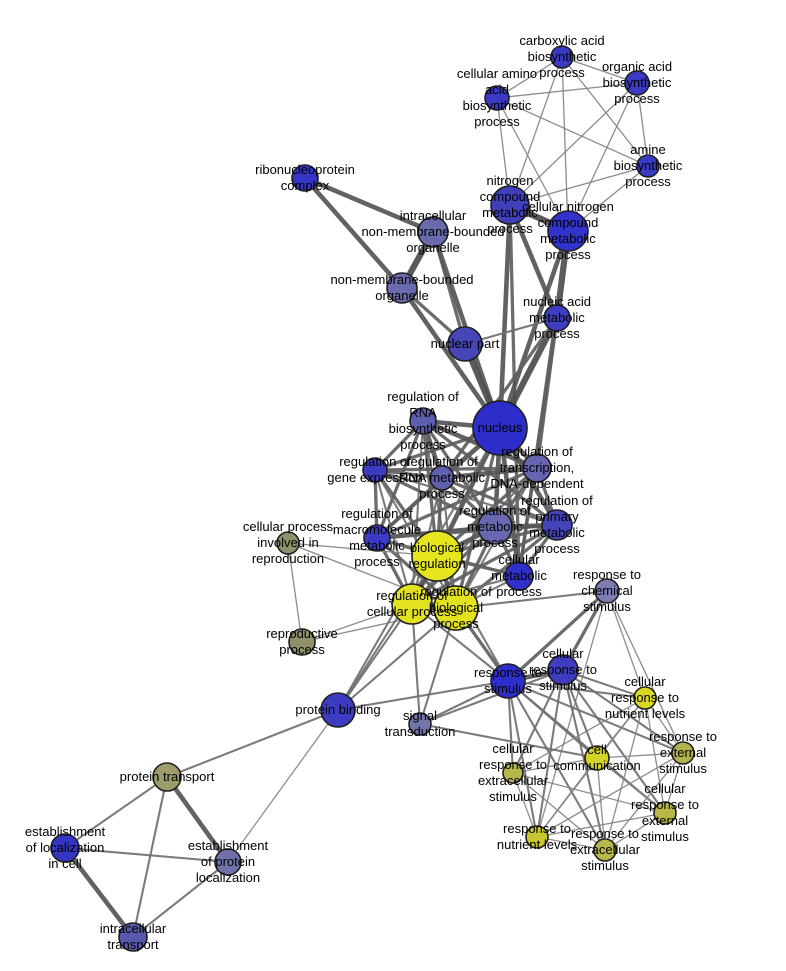  I want to click on node-regulation_macromolecule_metabolic, so click(377, 538).